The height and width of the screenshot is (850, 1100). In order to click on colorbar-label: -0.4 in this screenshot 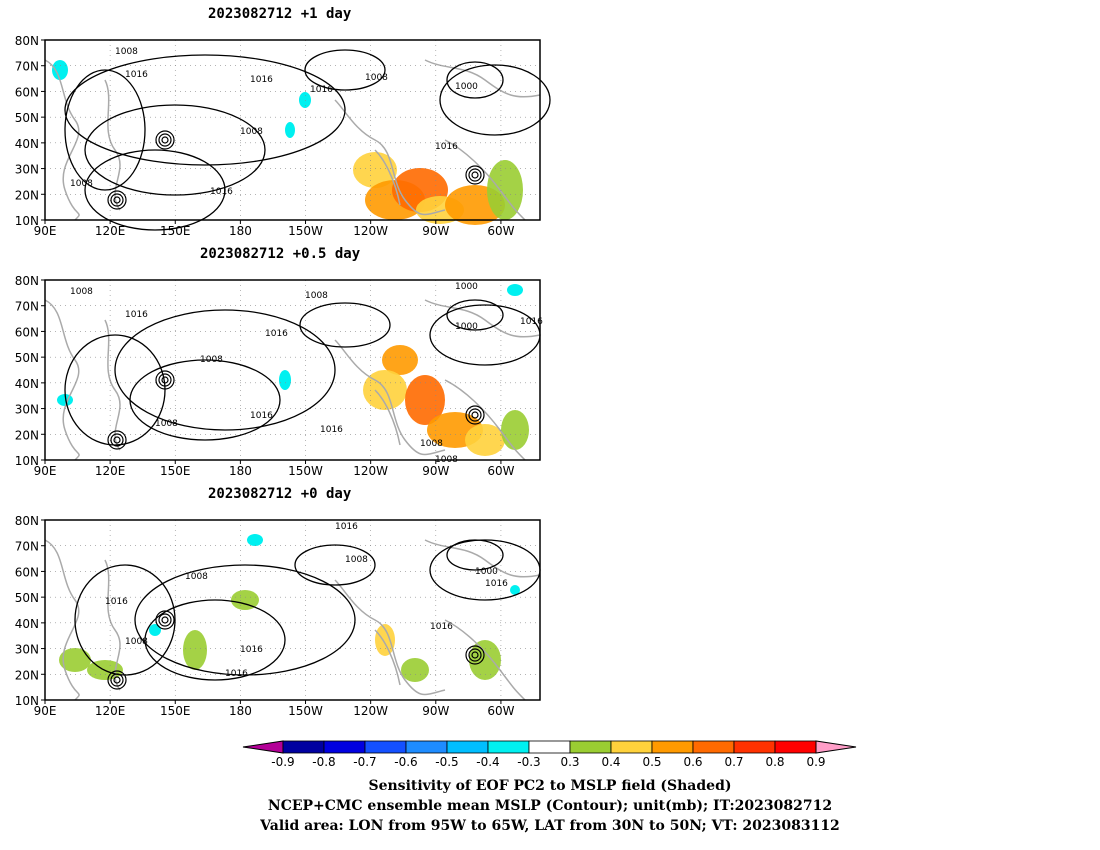, I will do `click(487, 762)`.